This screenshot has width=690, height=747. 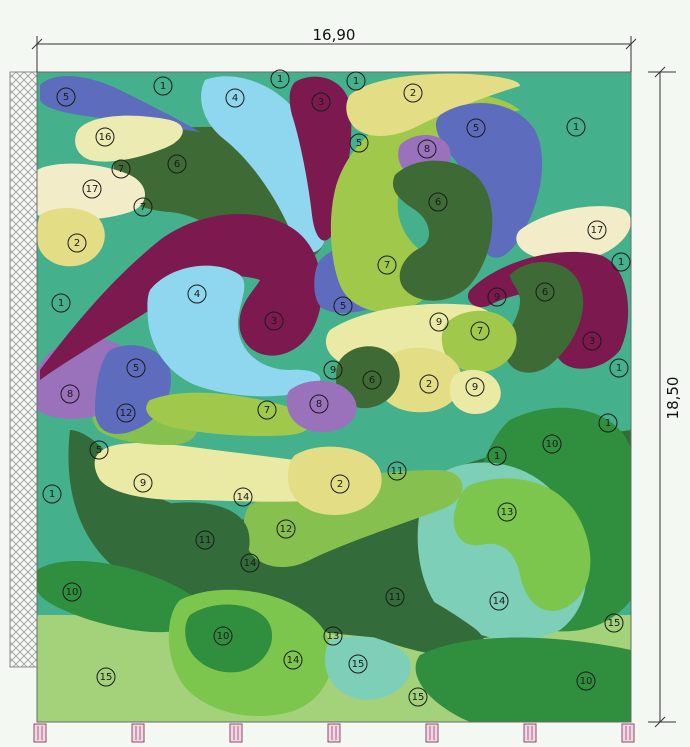 What do you see at coordinates (388, 608) in the screenshot?
I see `region-11-bottom` at bounding box center [388, 608].